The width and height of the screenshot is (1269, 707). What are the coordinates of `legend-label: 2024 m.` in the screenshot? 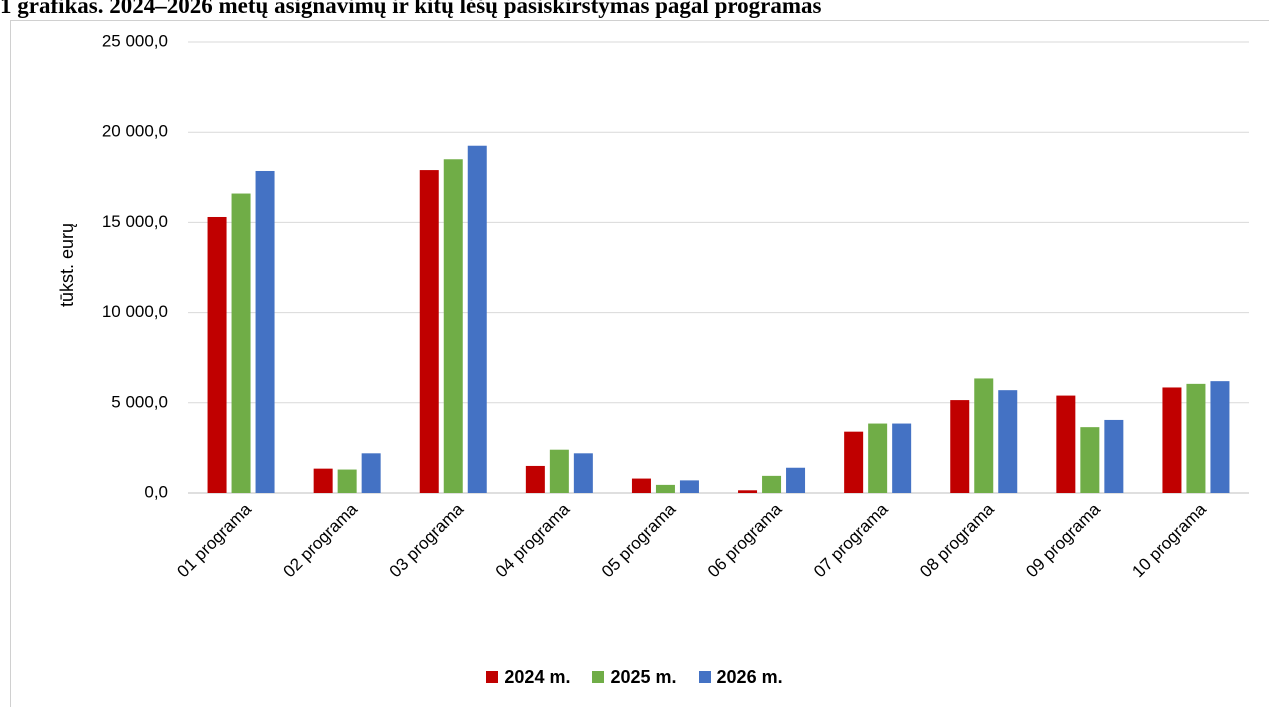 It's located at (537, 676).